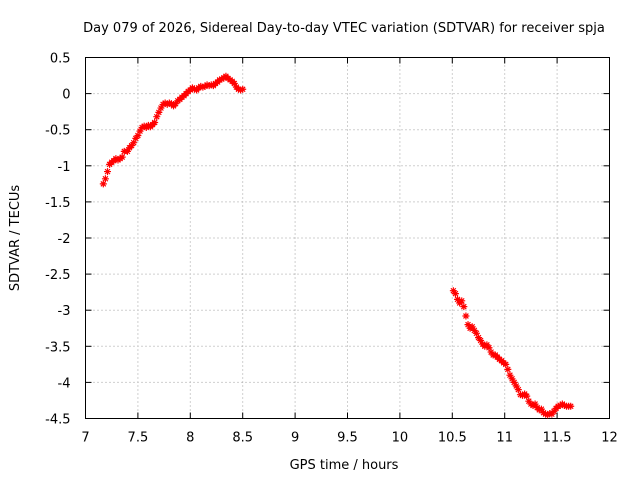  I want to click on y-tick-label: -2.5, so click(57, 275).